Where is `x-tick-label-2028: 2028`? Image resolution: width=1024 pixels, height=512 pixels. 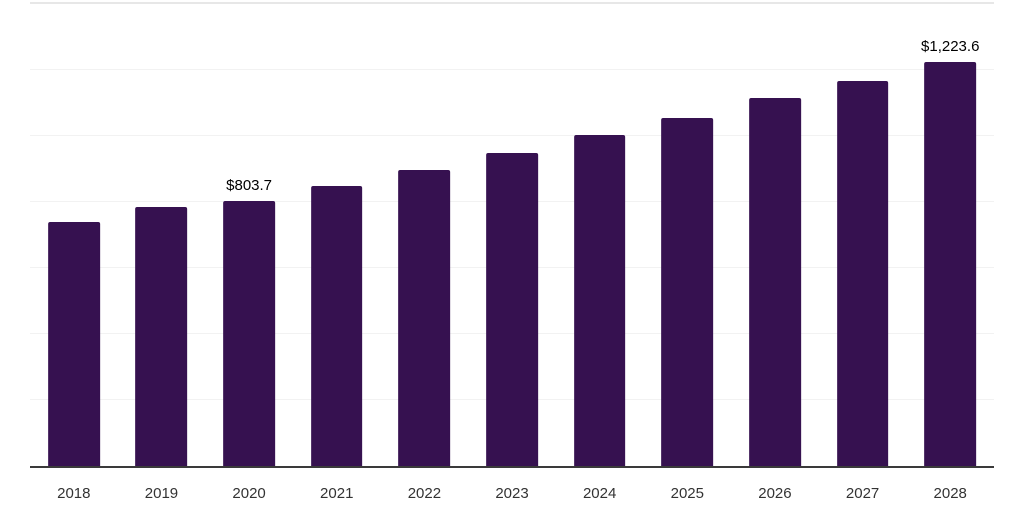
x-tick-label-2028: 2028 is located at coordinates (950, 493).